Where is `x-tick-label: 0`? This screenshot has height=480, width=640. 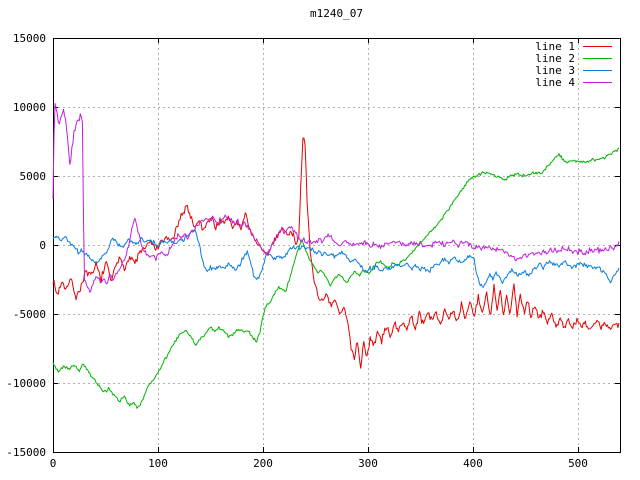 x-tick-label: 0 is located at coordinates (53, 463).